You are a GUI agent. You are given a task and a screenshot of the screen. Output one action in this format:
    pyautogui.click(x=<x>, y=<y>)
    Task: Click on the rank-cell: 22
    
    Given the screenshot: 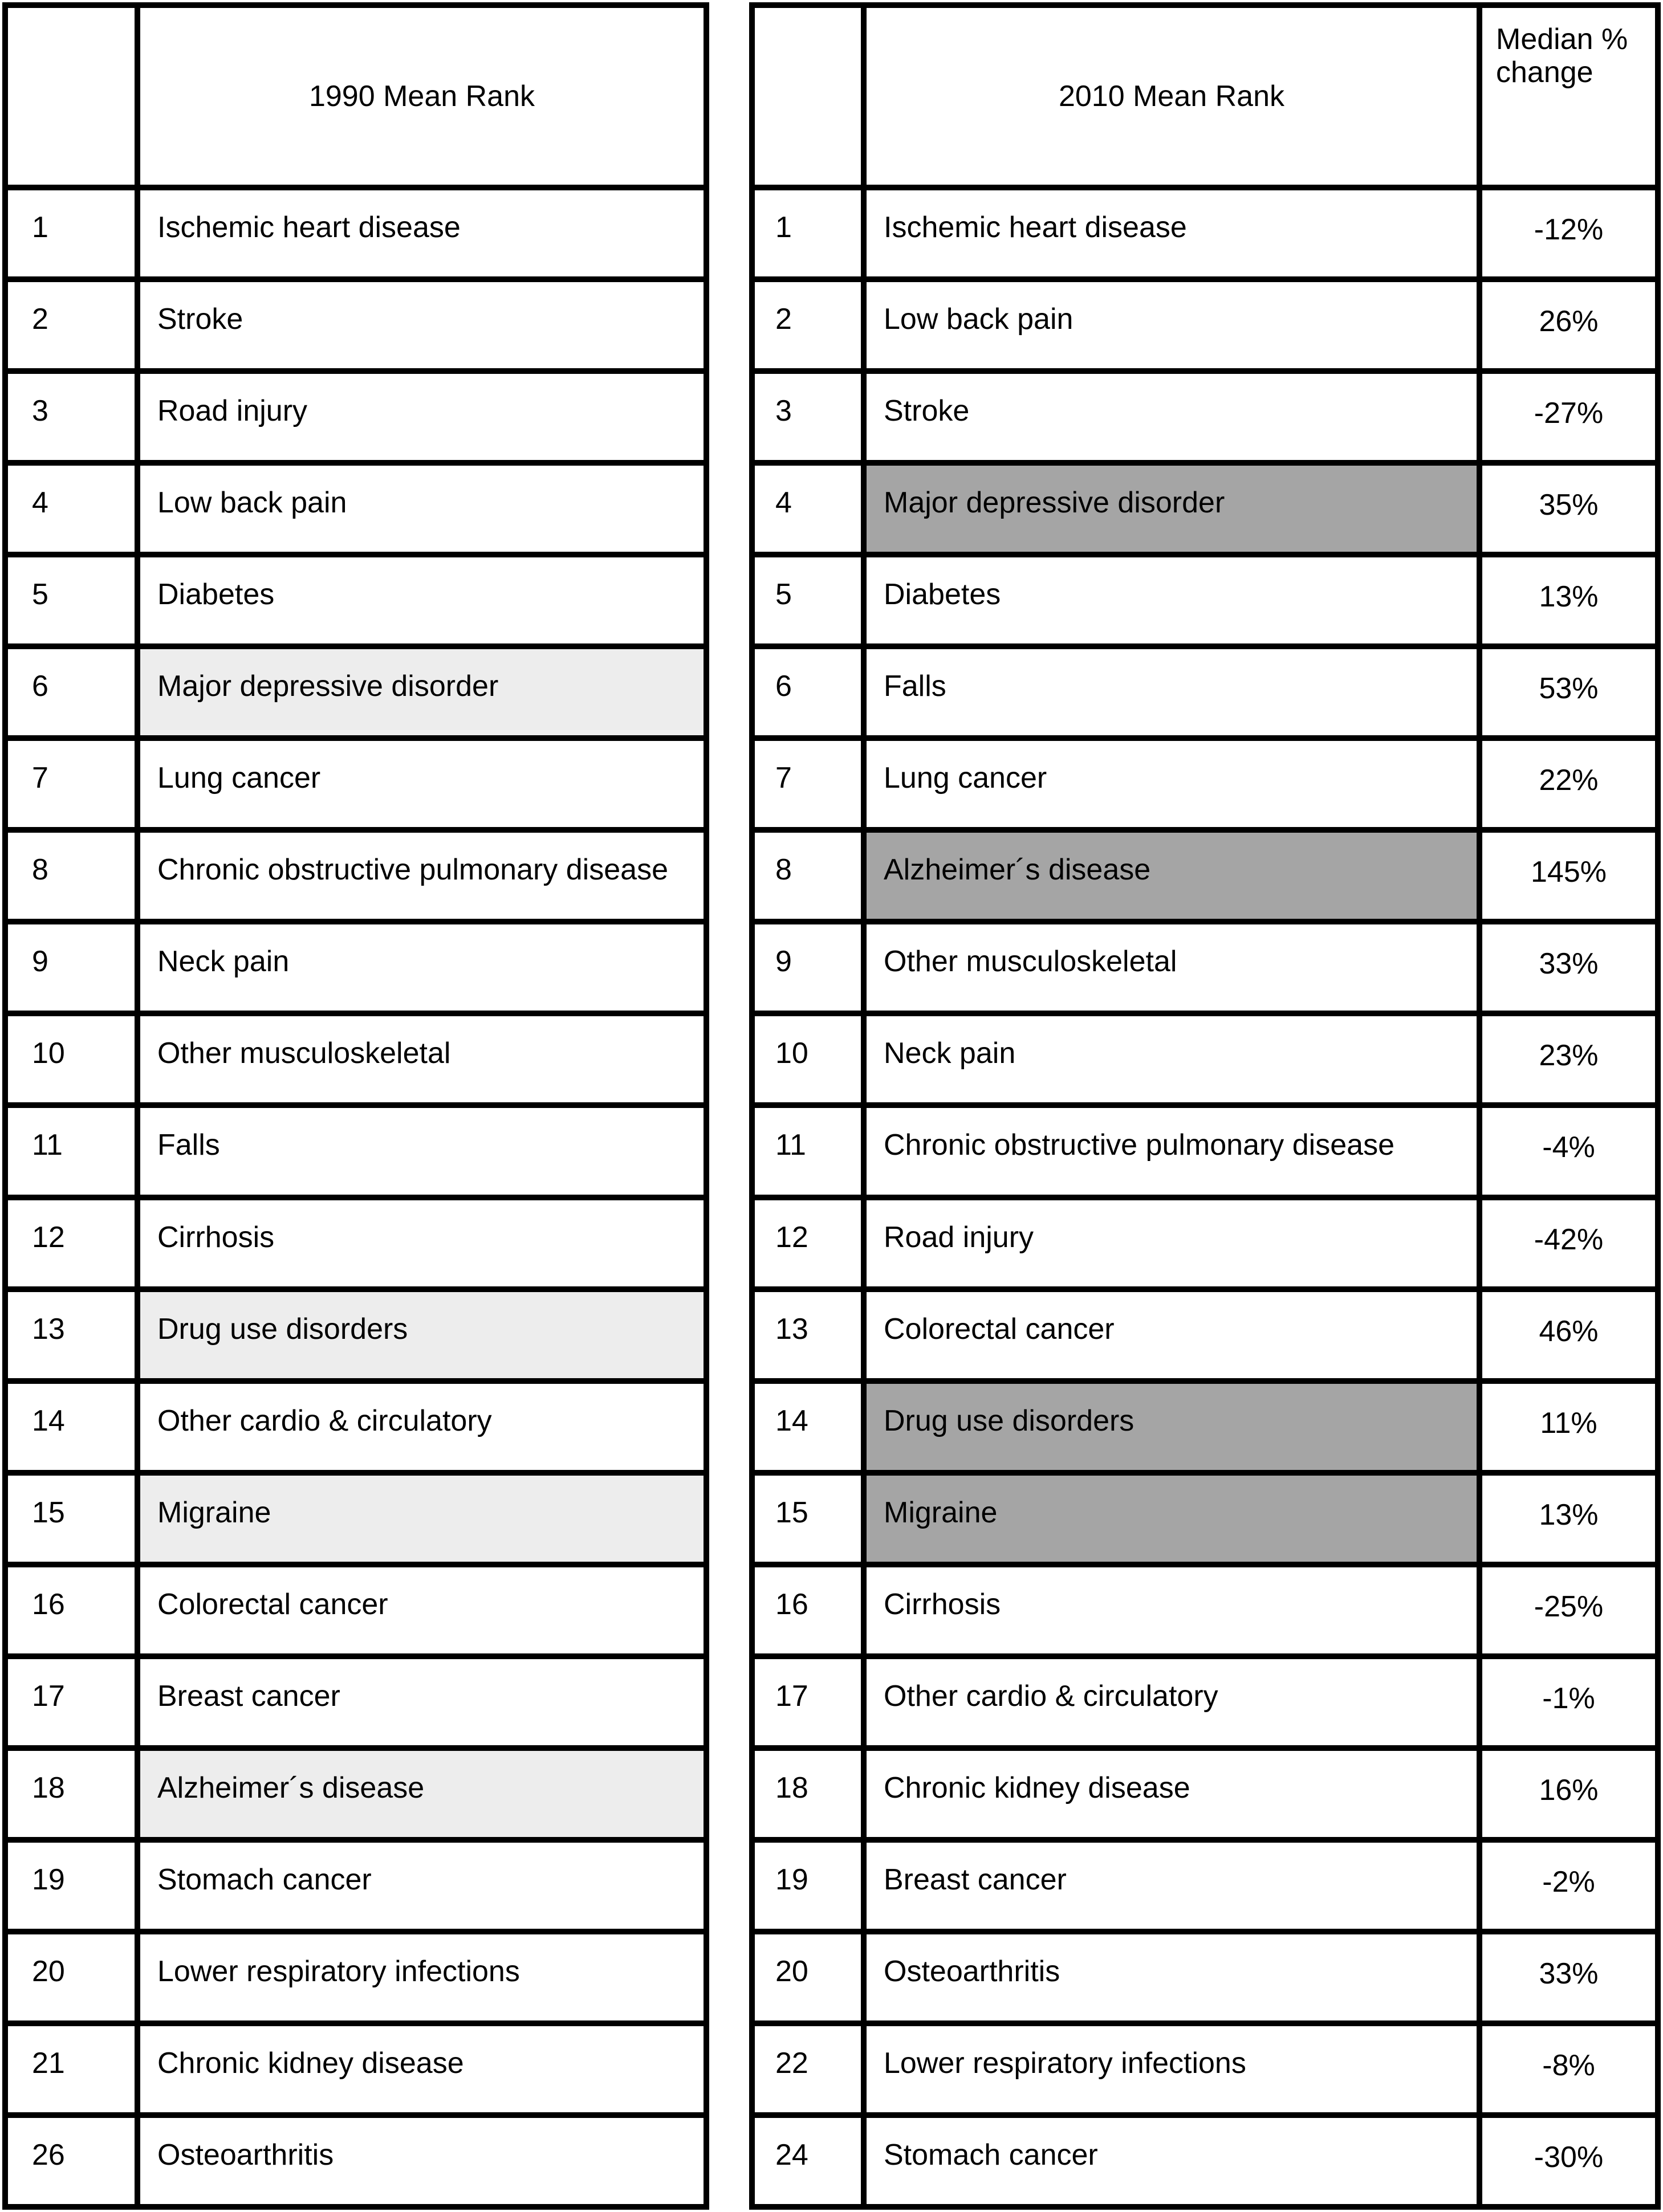 What is the action you would take?
    pyautogui.click(x=811, y=2069)
    